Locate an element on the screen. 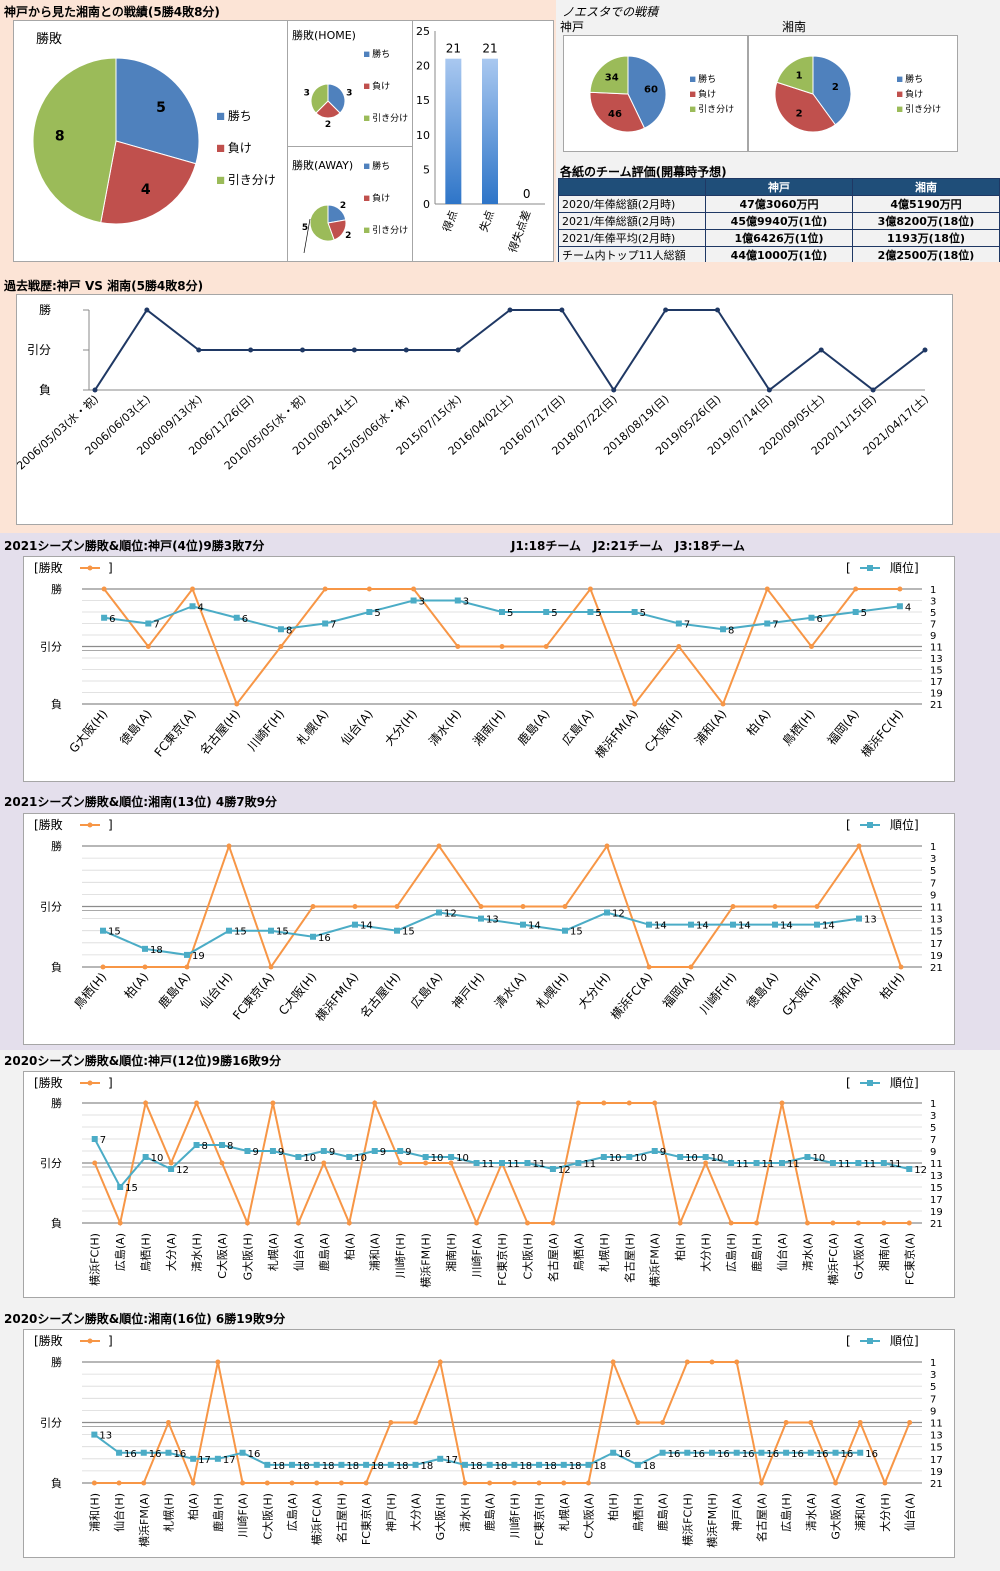  rank-axis-label: 21 is located at coordinates (936, 968).